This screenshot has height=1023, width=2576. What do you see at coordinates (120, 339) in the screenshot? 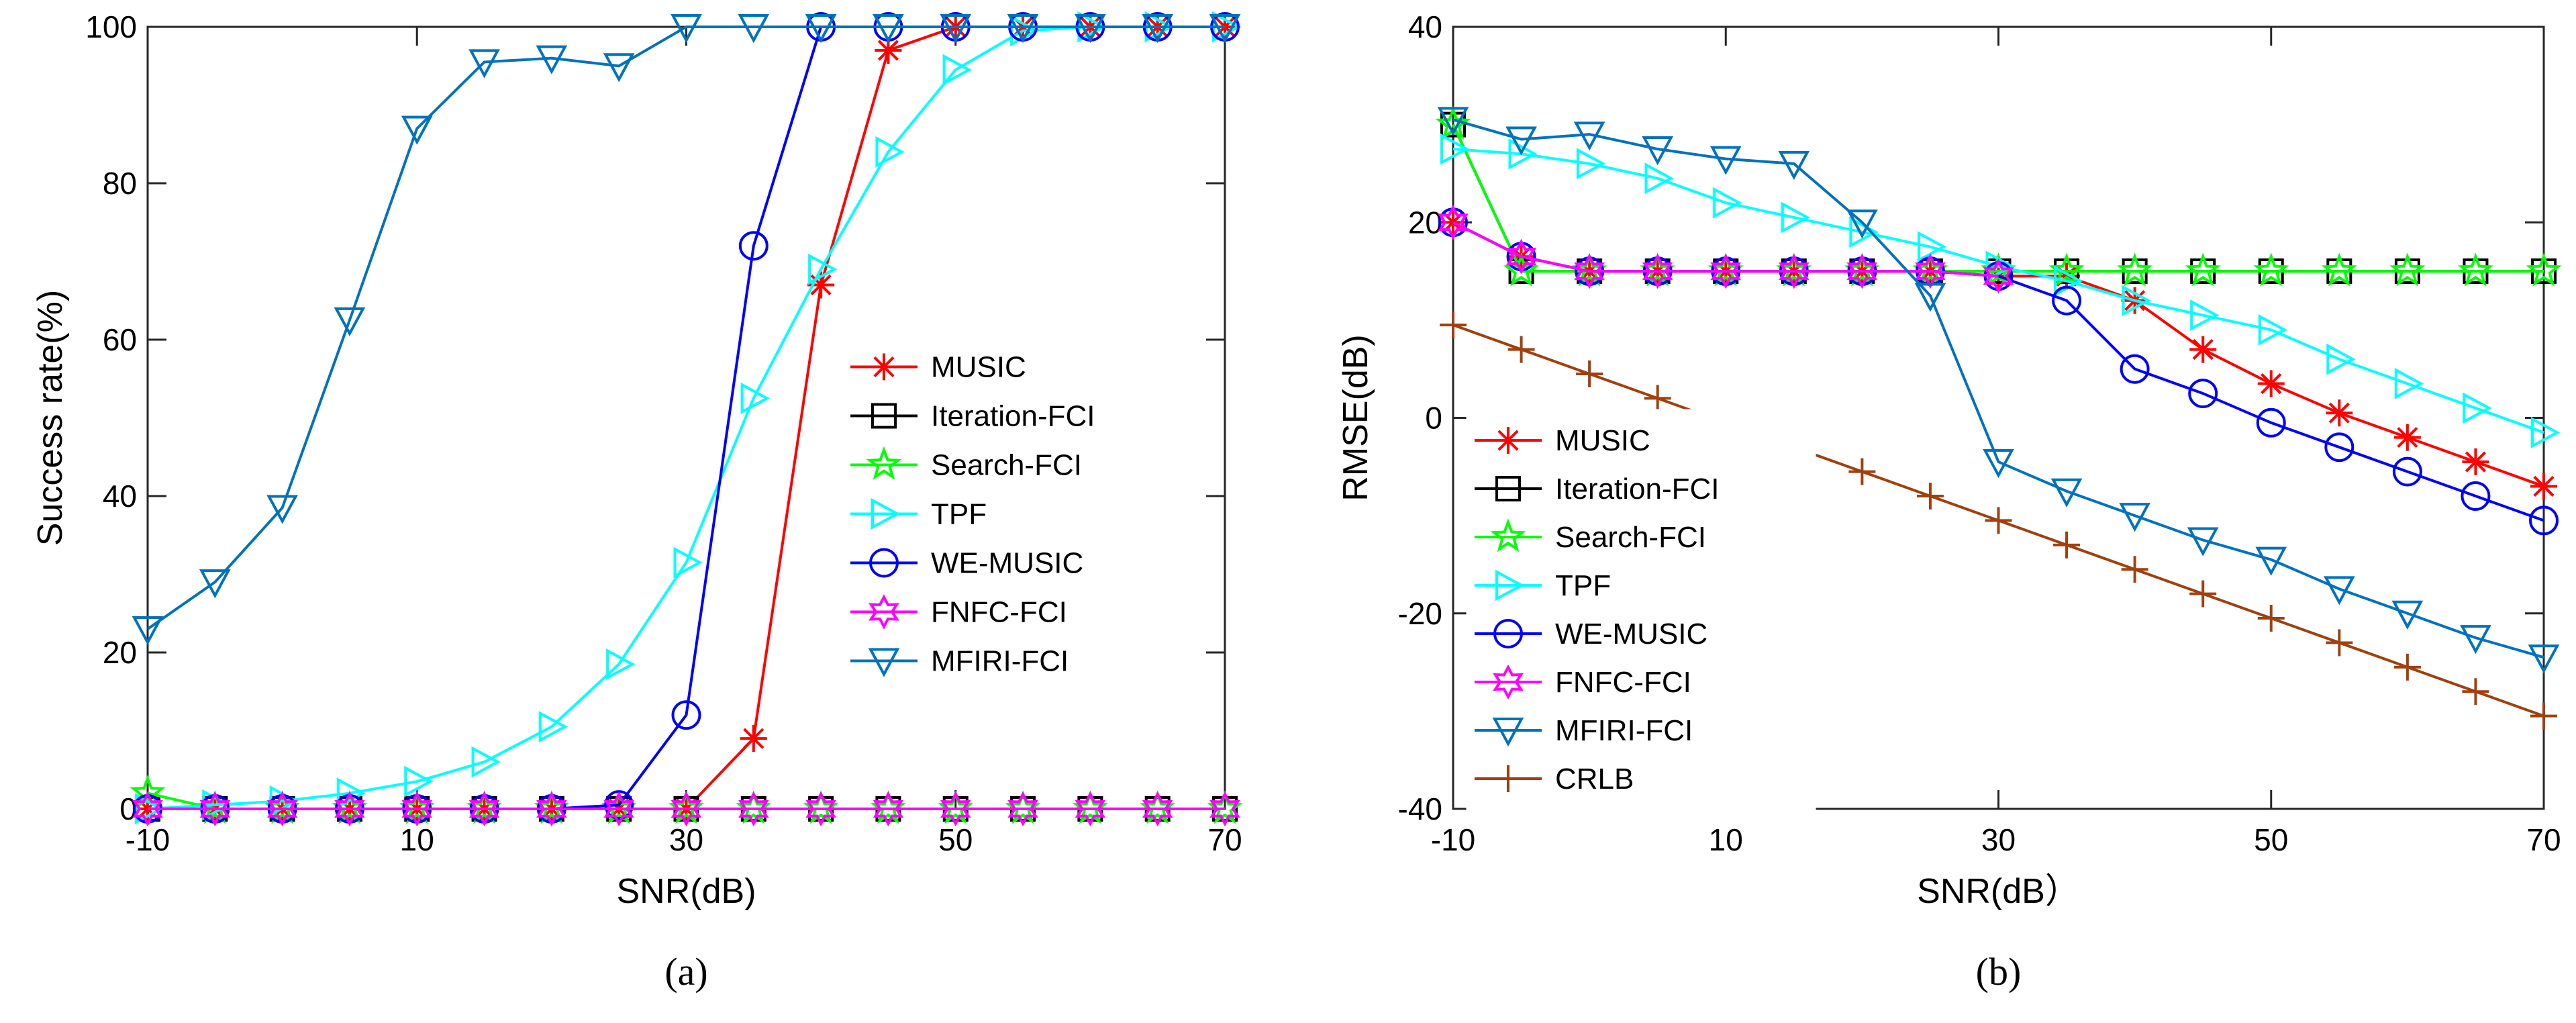
I see `y-tick-label: 60` at bounding box center [120, 339].